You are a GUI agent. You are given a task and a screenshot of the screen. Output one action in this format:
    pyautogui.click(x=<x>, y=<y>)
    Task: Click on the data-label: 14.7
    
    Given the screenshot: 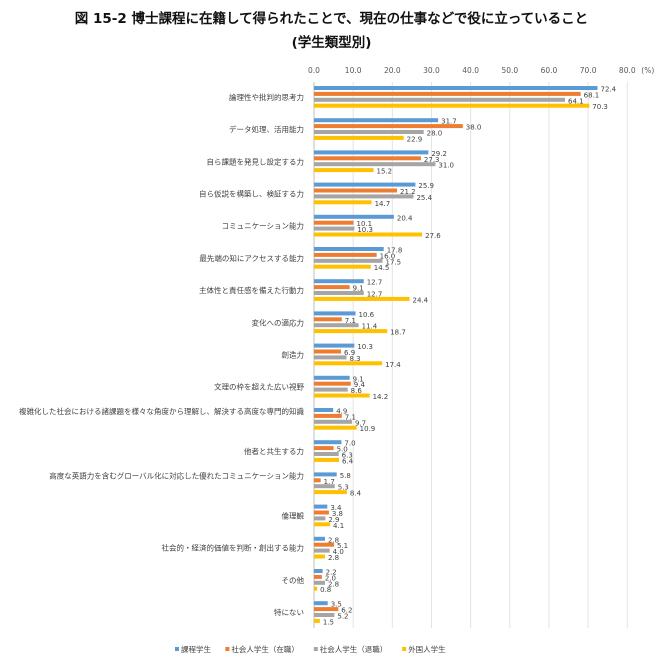 What is the action you would take?
    pyautogui.click(x=383, y=204)
    